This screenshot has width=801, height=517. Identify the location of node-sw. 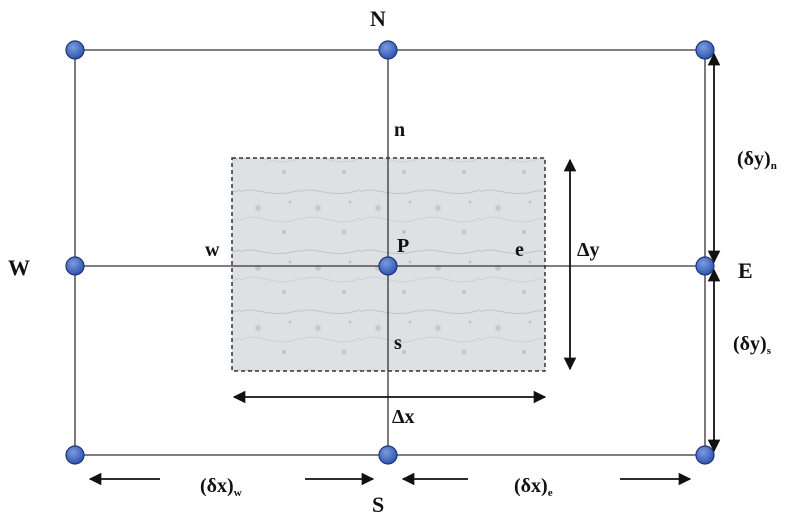
(75, 455).